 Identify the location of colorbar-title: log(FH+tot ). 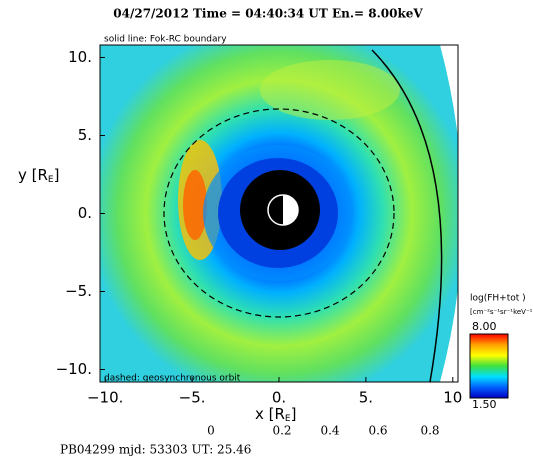
(498, 299).